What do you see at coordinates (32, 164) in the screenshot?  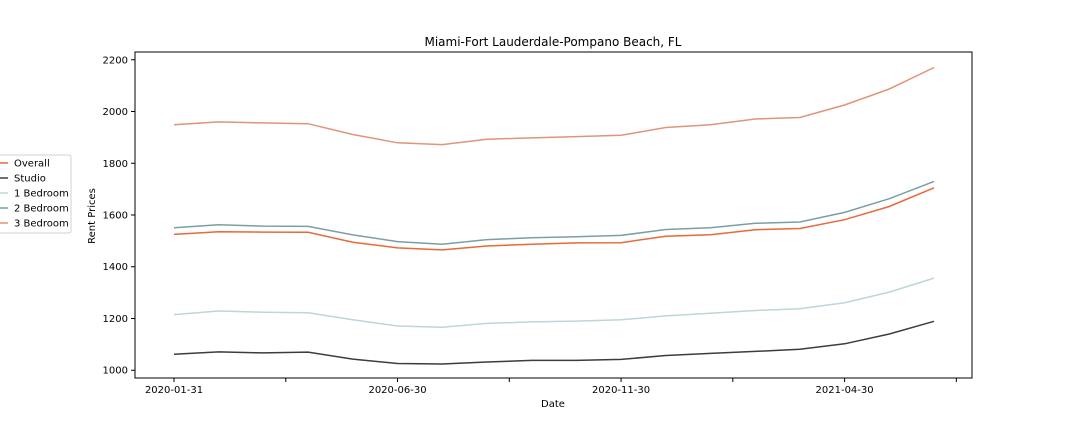 I see `legend-label: Overall` at bounding box center [32, 164].